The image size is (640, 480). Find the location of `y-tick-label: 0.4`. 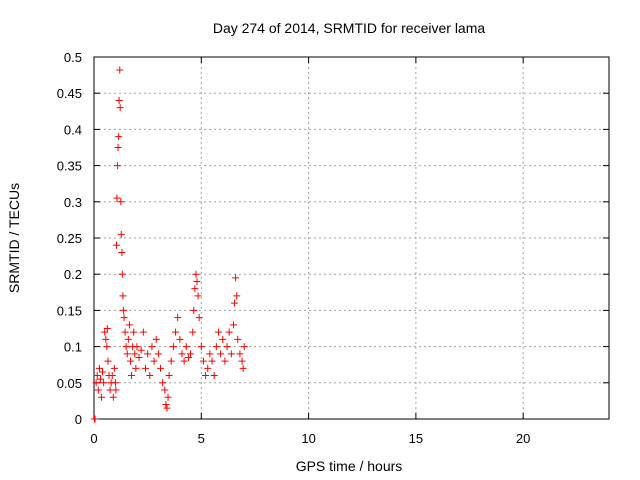

y-tick-label: 0.4 is located at coordinates (73, 129).